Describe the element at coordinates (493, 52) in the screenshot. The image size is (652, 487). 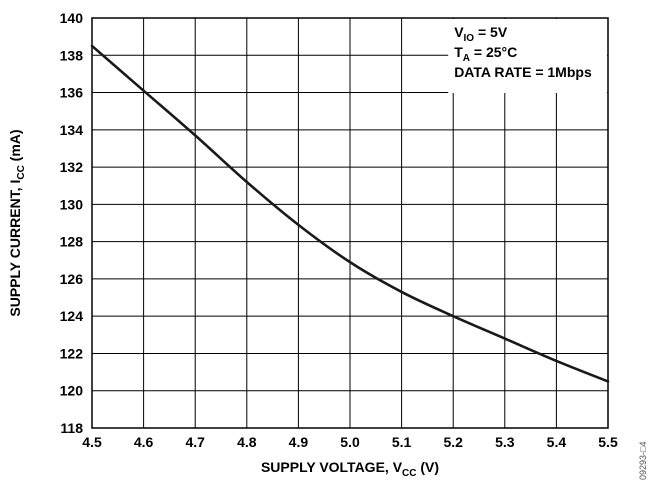
I see `condition-tail: = 25°C` at that location.